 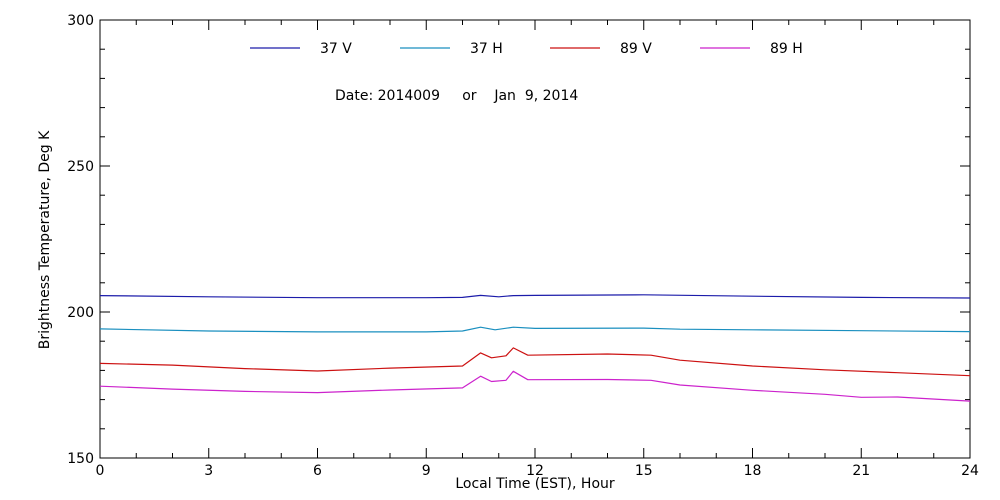 I want to click on series-line-37-h, so click(x=535, y=329).